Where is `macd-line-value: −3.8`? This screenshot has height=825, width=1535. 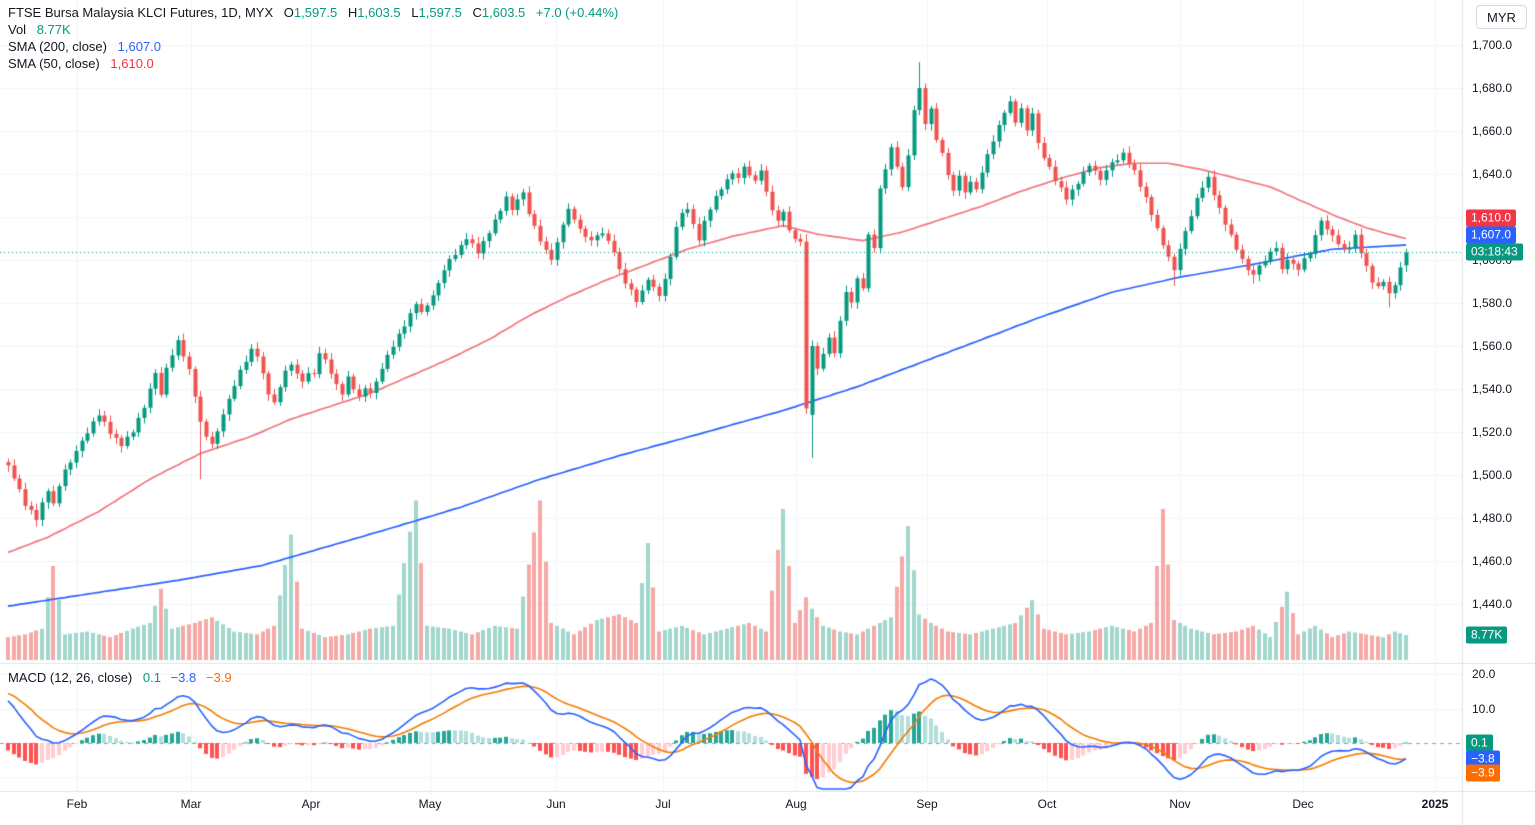 macd-line-value: −3.8 is located at coordinates (183, 677).